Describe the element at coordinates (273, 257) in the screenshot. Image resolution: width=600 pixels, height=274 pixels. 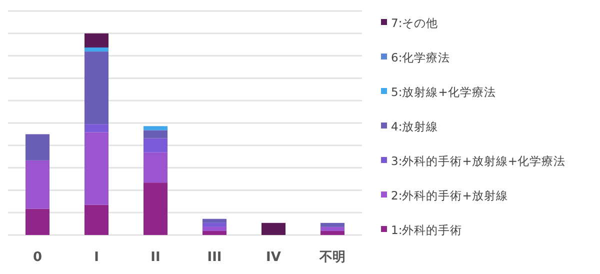
I see `x-tick-label: IV` at that location.